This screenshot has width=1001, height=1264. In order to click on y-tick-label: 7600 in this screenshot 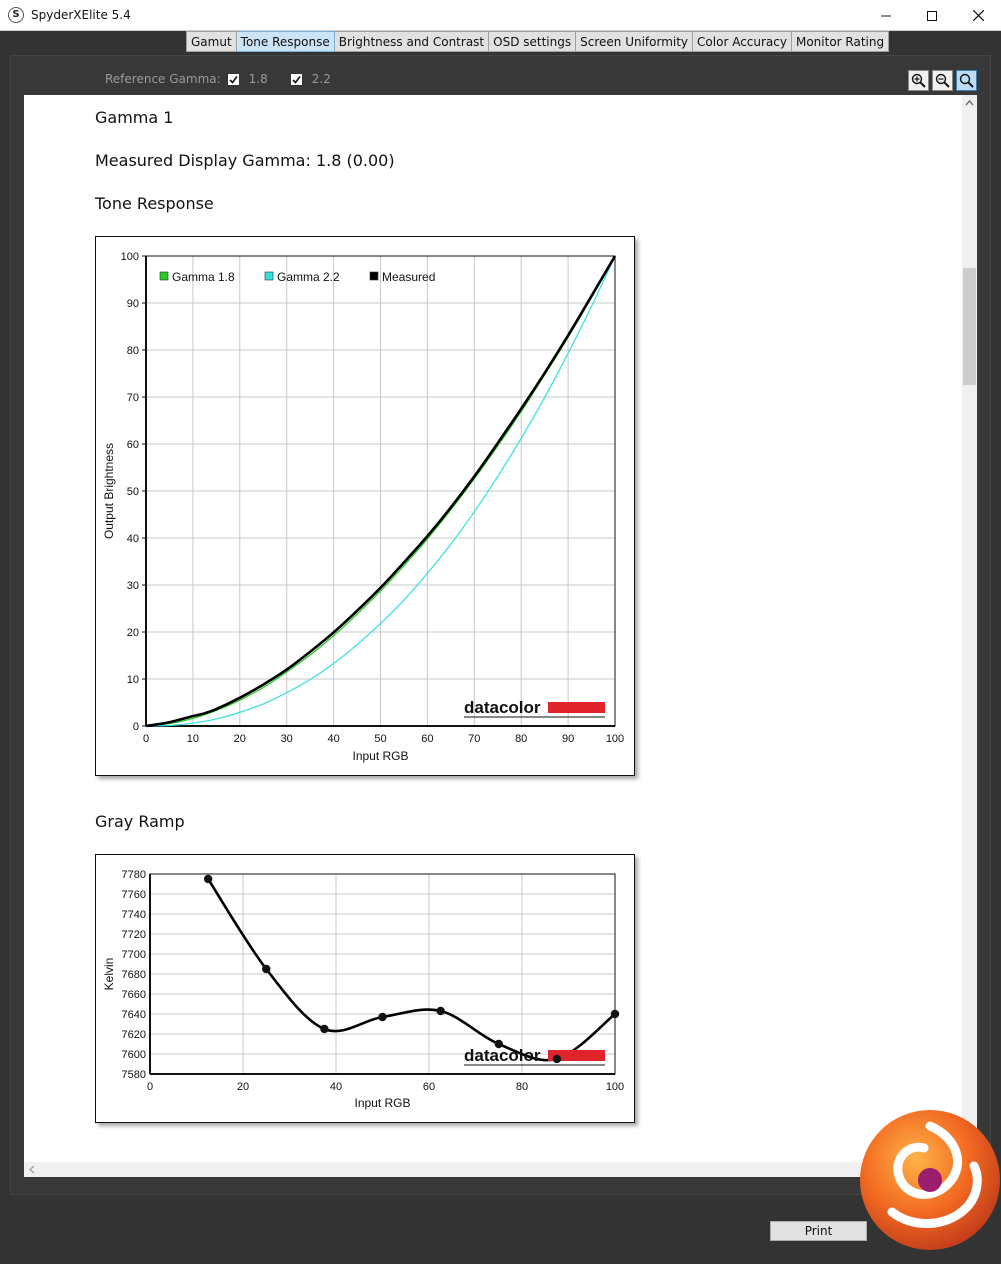, I will do `click(134, 1055)`.